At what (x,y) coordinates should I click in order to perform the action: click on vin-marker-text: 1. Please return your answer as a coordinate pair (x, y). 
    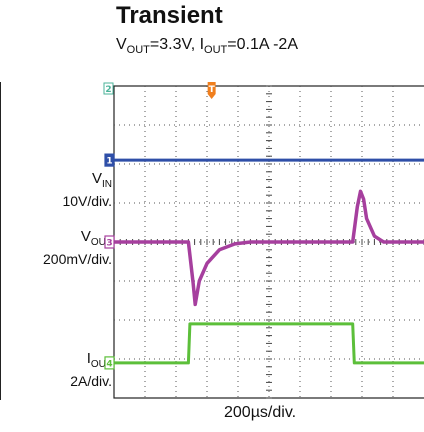
    Looking at the image, I should click on (109, 162).